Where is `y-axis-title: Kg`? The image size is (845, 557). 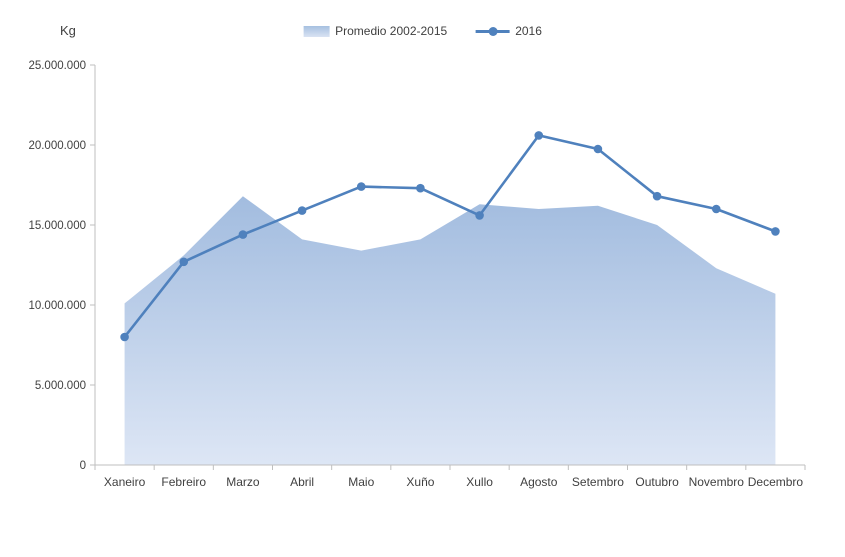 y-axis-title: Kg is located at coordinates (68, 30).